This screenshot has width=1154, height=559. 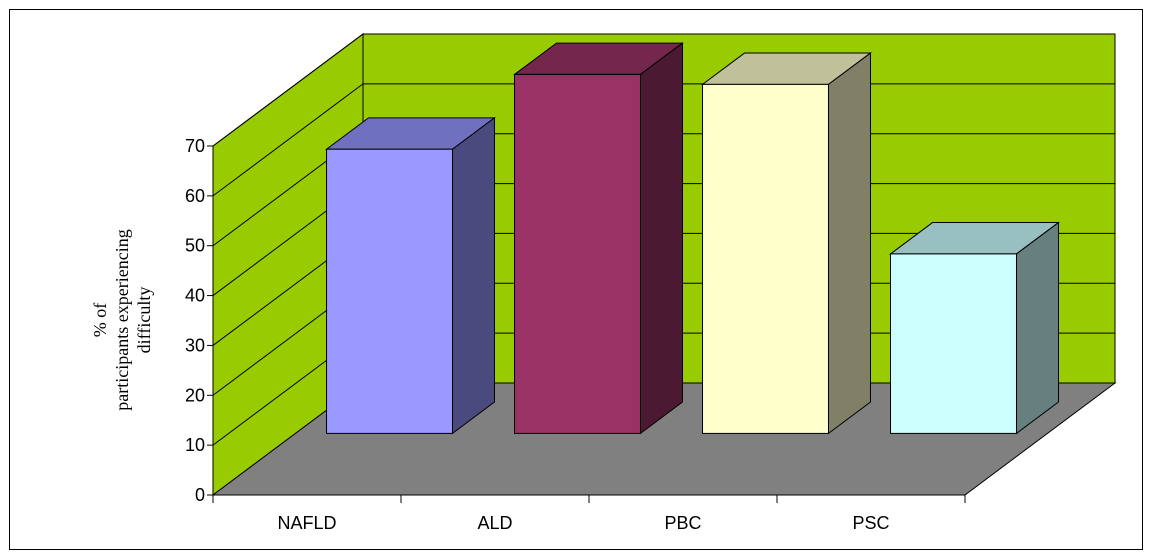 I want to click on y-axis-label-line: difficulty, so click(x=144, y=320).